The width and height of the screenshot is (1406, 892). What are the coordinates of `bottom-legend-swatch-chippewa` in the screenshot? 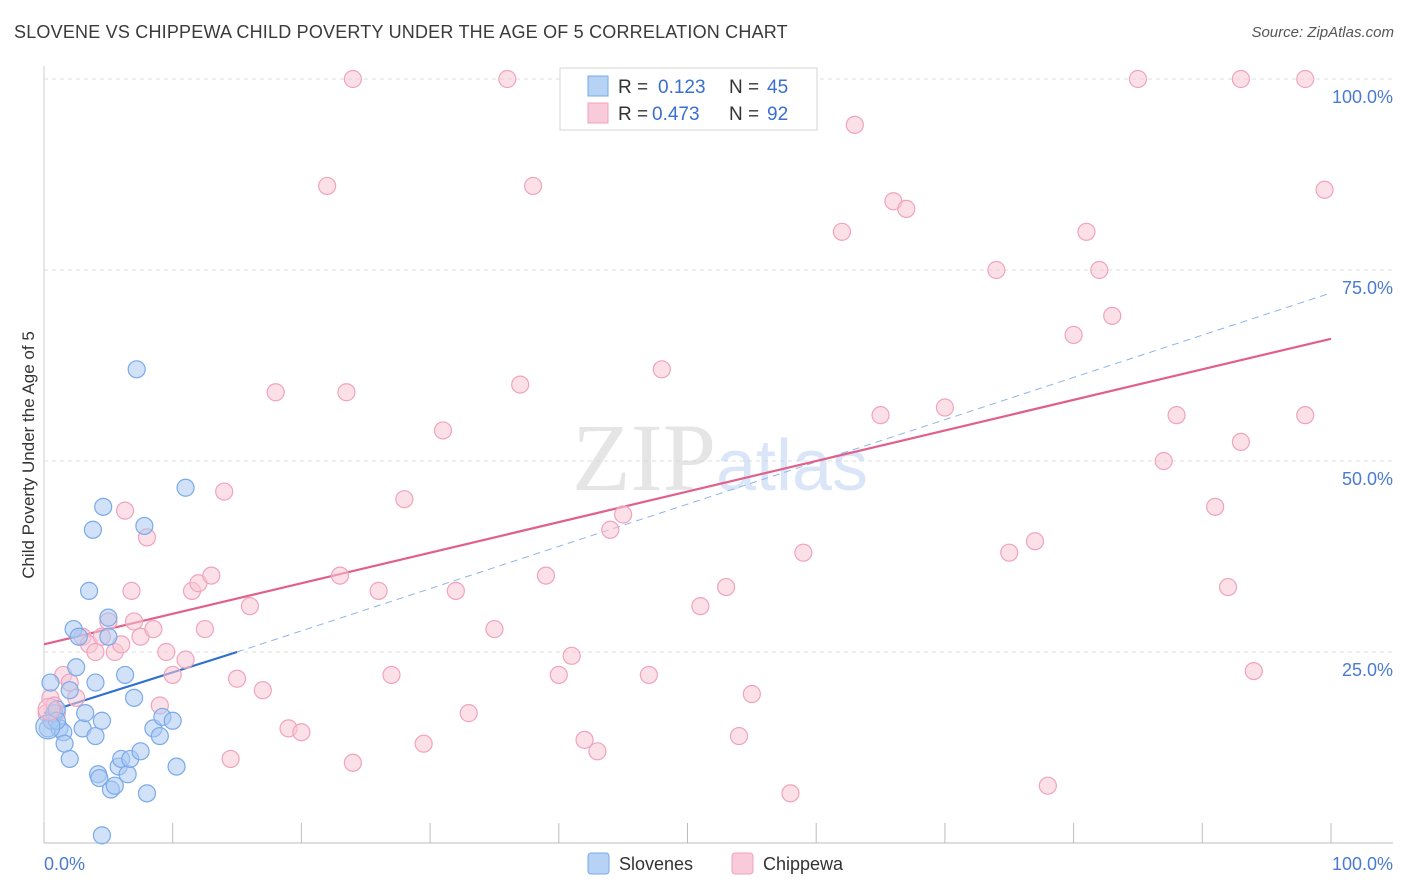 It's located at (742, 863).